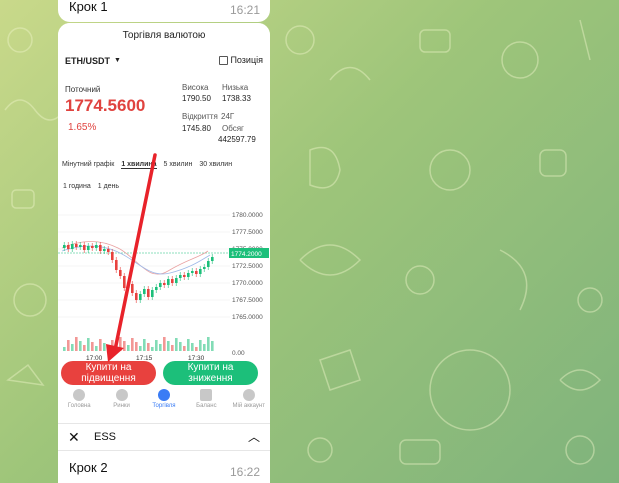 The width and height of the screenshot is (619, 483). Describe the element at coordinates (246, 254) in the screenshot. I see `current-price-tag-text: 1774.2000` at that location.